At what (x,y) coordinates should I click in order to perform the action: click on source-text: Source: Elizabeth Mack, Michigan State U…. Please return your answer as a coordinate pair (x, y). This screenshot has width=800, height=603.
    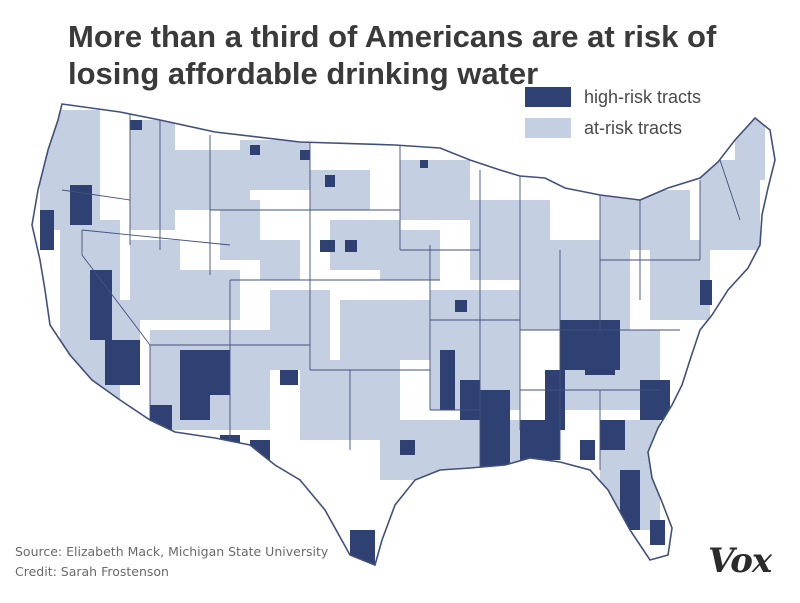
    Looking at the image, I should click on (172, 551).